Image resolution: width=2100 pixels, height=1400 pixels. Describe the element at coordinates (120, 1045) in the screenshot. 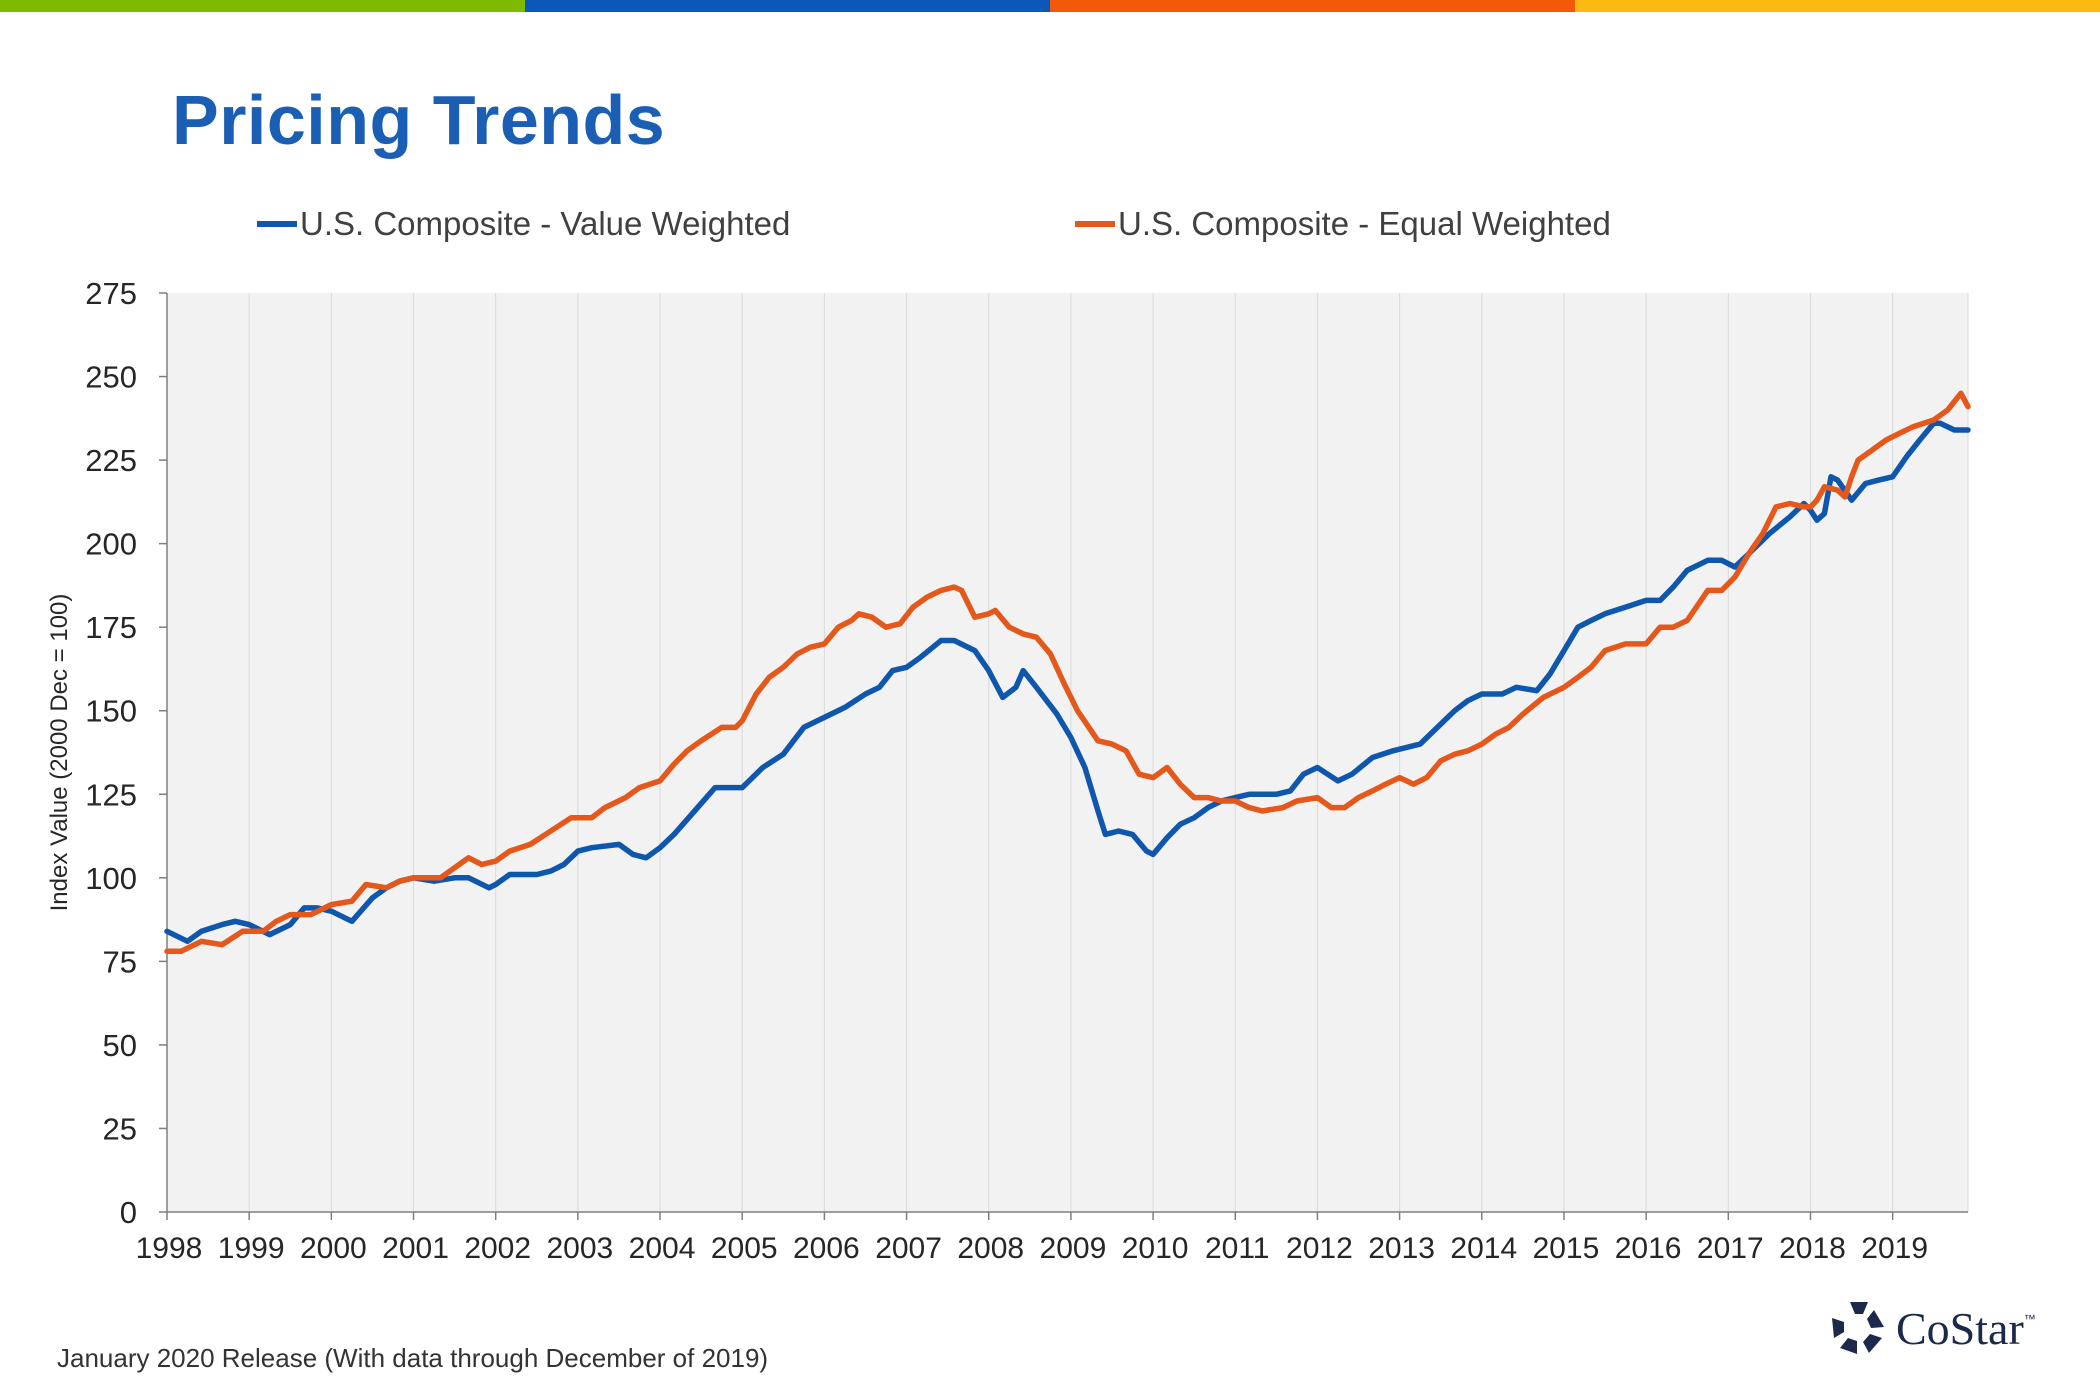

I see `y-tick-label: 50` at that location.